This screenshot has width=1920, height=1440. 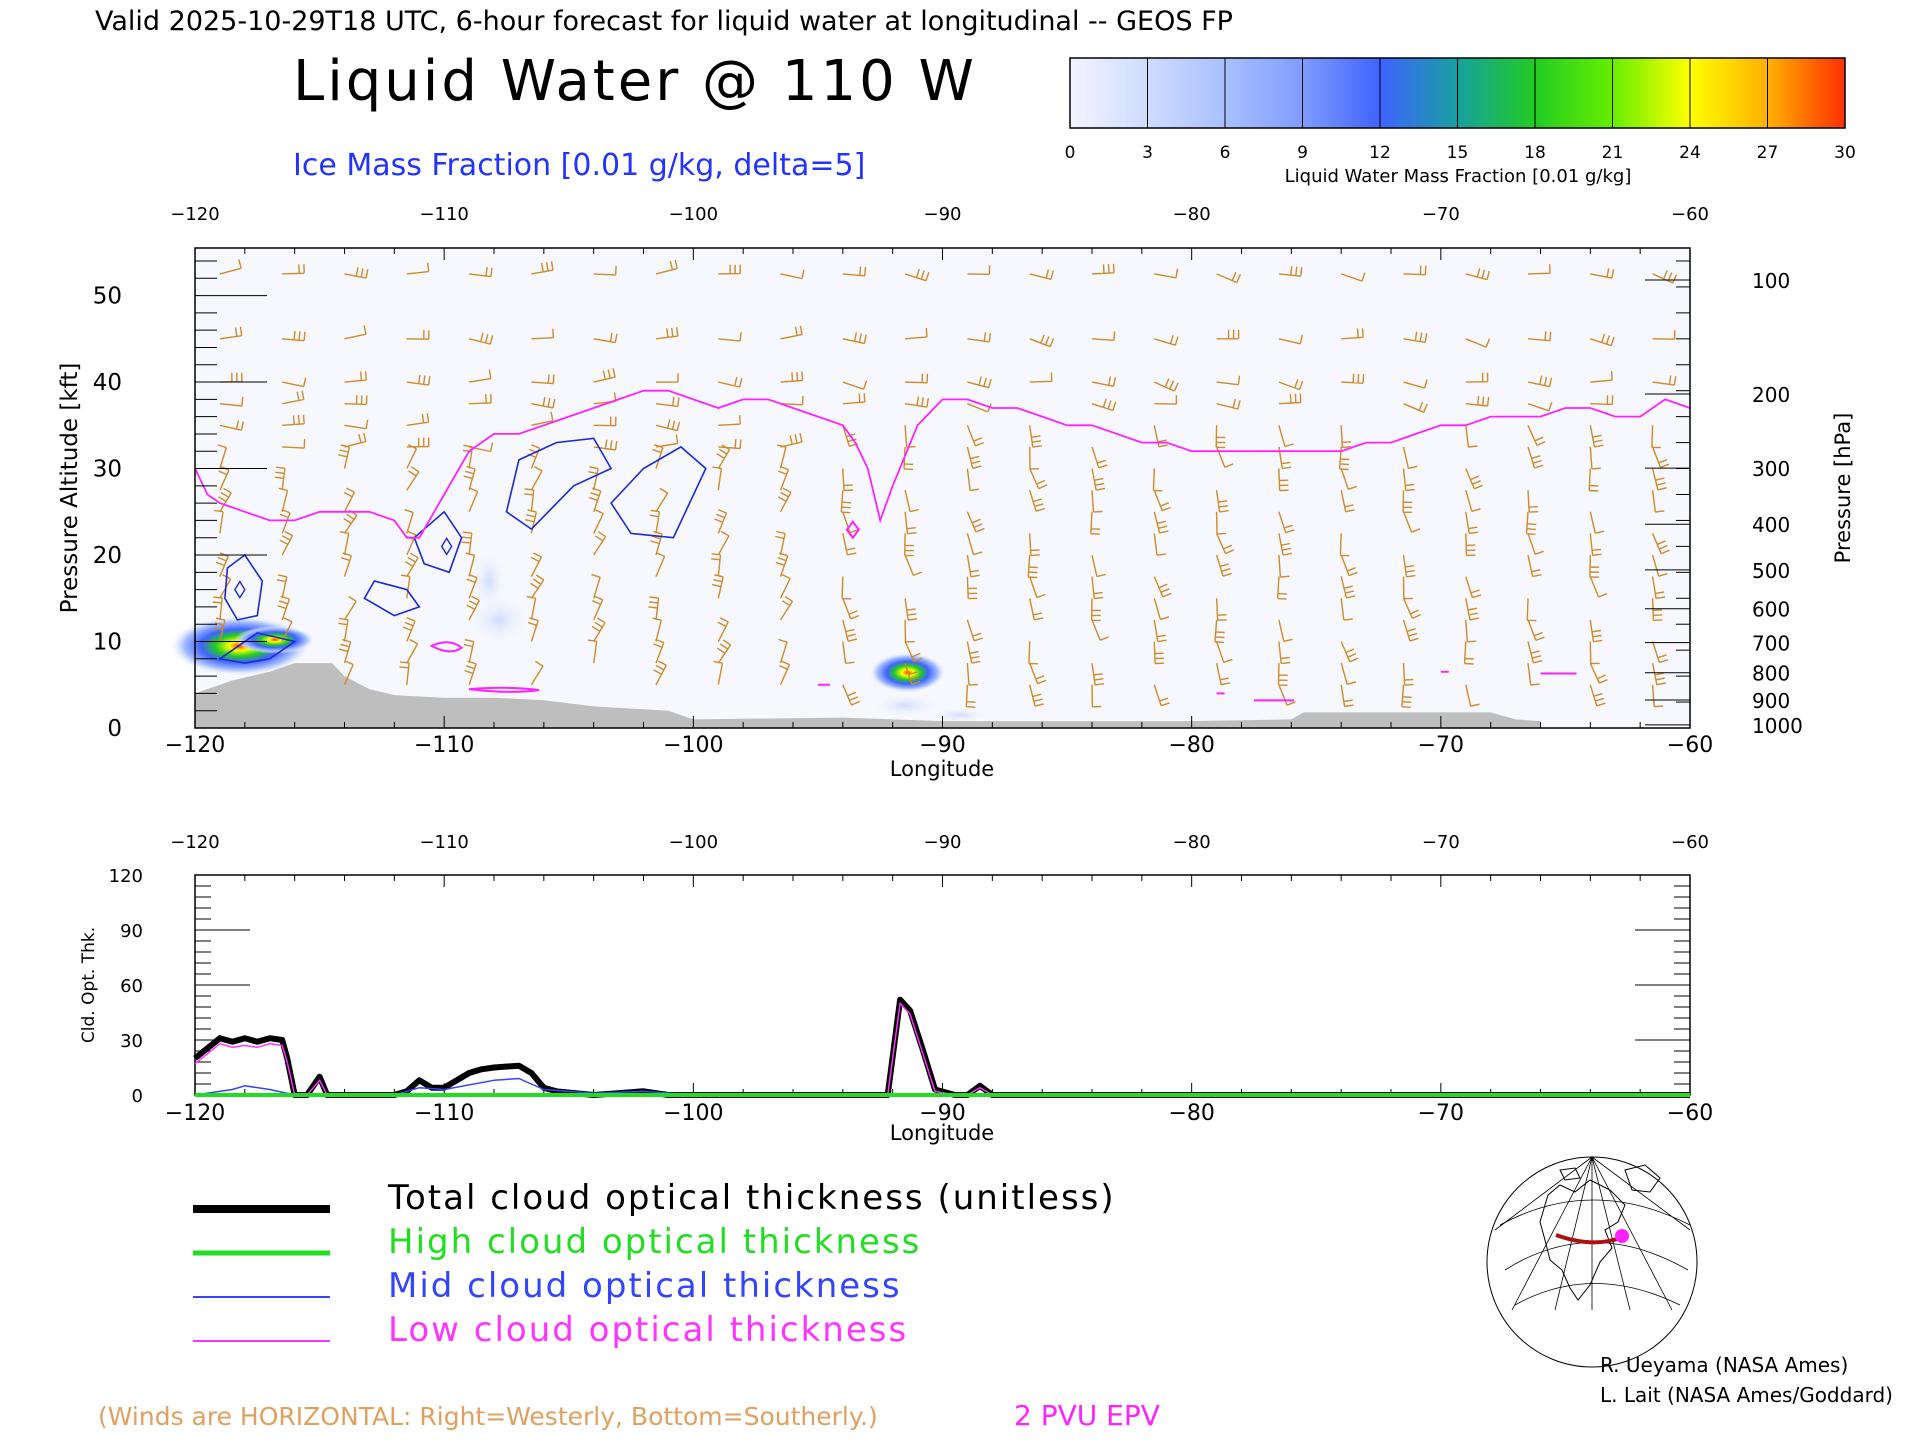 What do you see at coordinates (1746, 1395) in the screenshot?
I see `credit-line-2: L. Lait (NASA Ames/Goddard)` at bounding box center [1746, 1395].